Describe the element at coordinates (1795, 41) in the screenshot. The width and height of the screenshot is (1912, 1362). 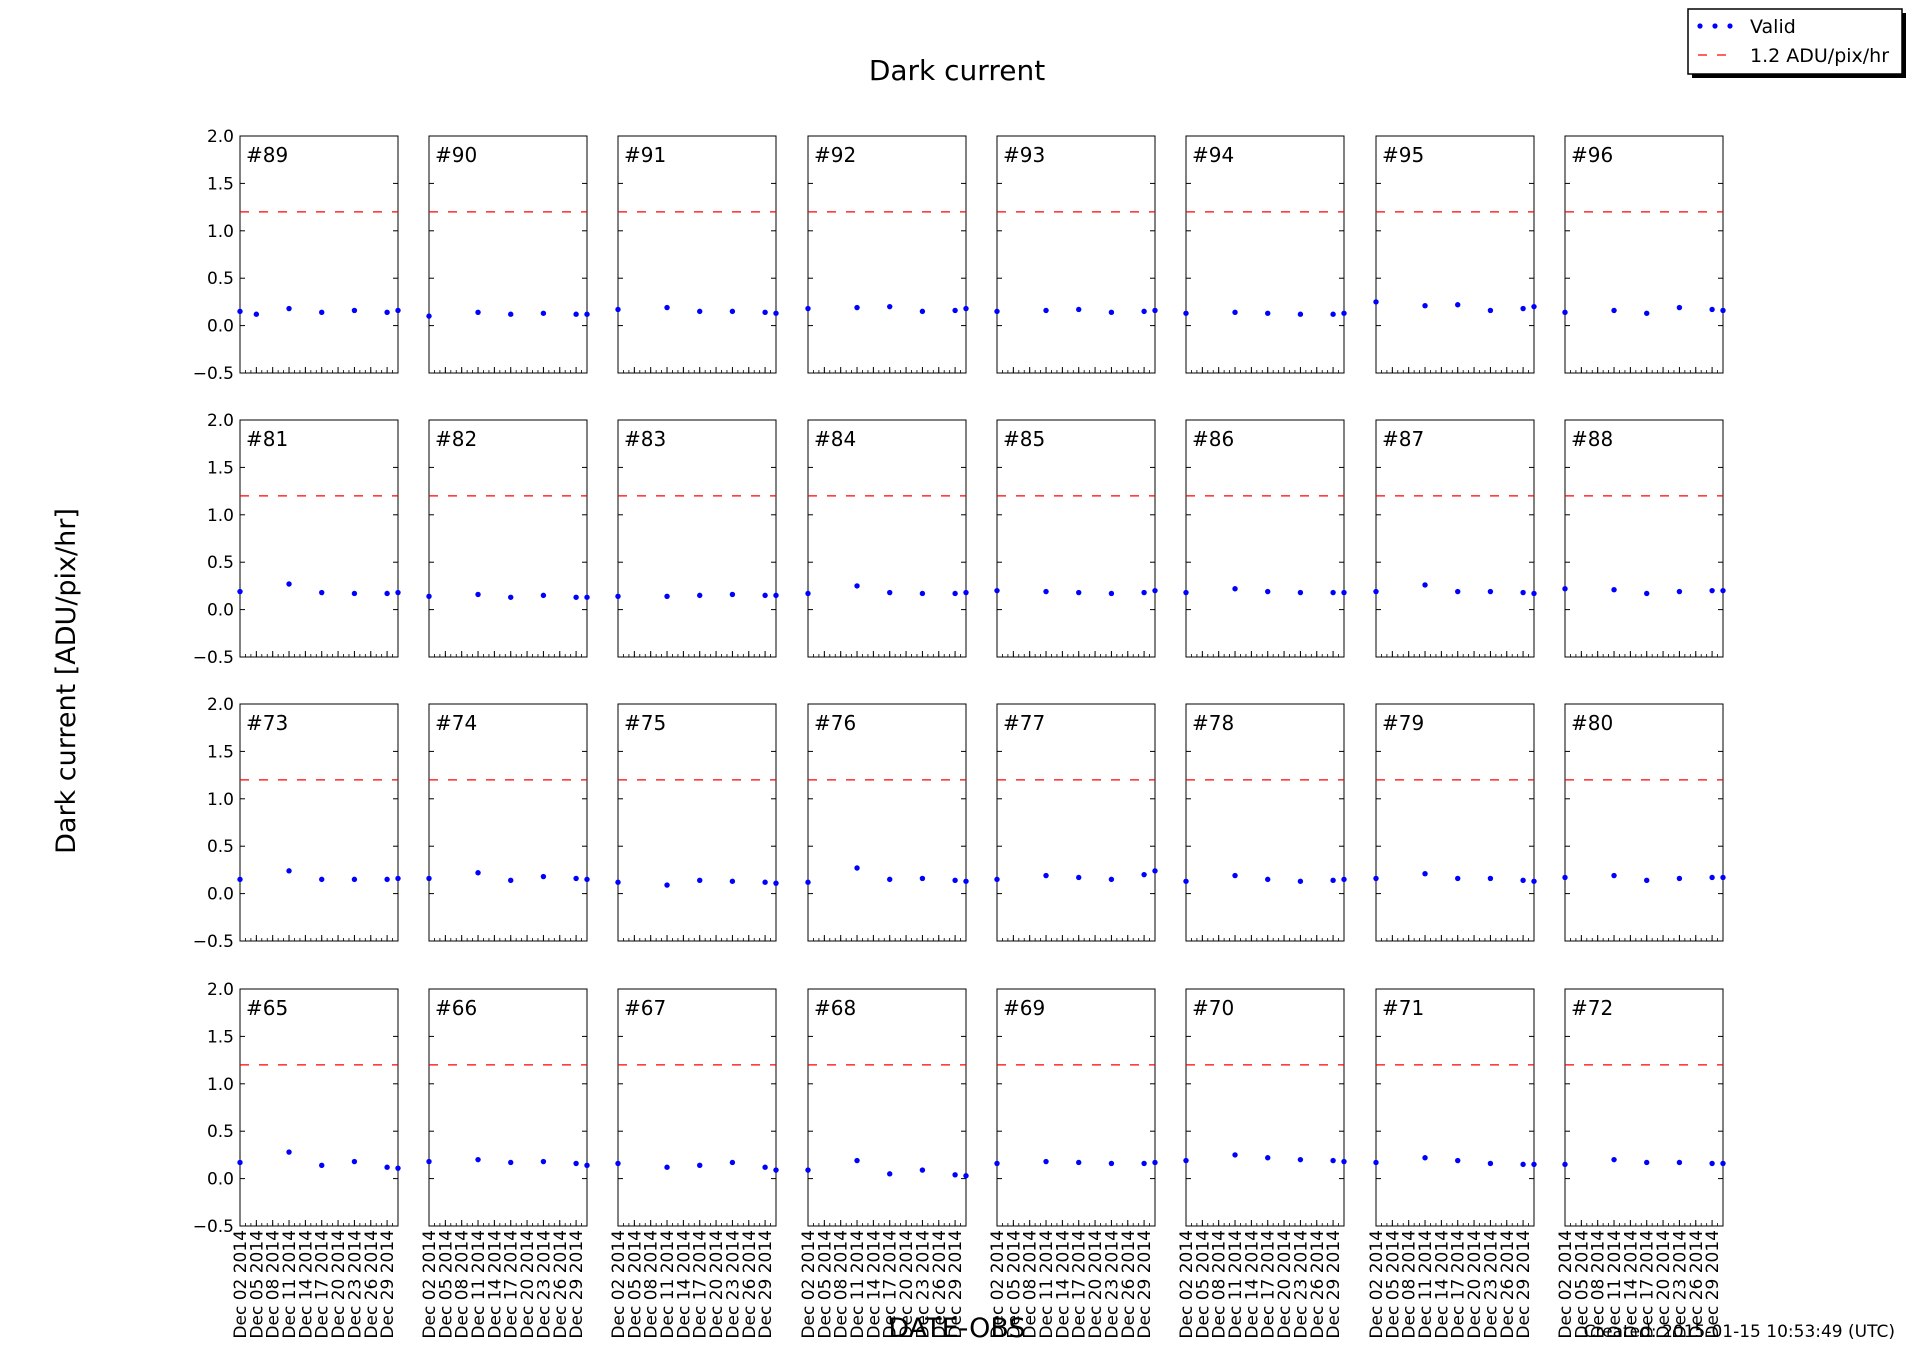
I see `legend-box` at that location.